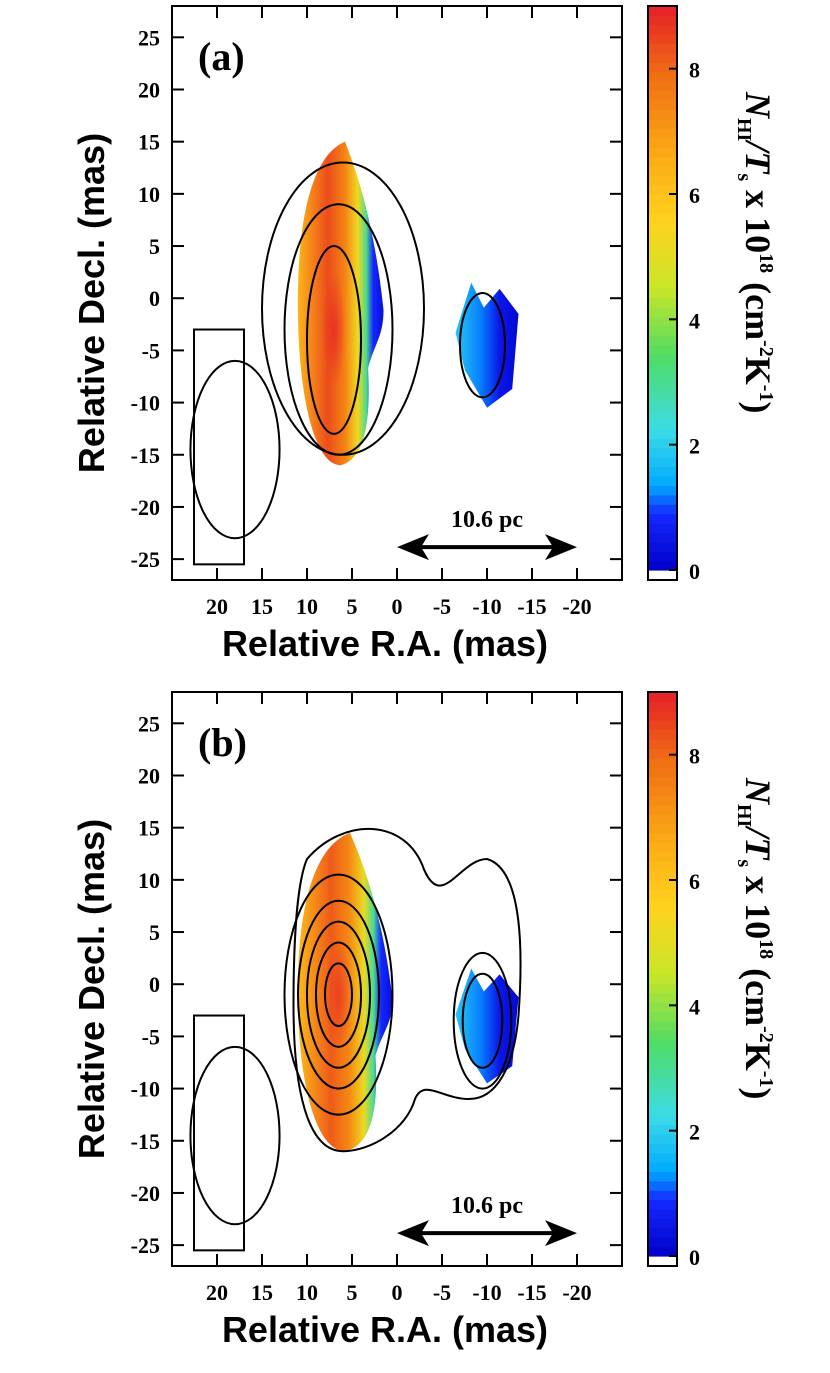 The width and height of the screenshot is (830, 1373). I want to click on panel-label: (a), so click(221, 56).